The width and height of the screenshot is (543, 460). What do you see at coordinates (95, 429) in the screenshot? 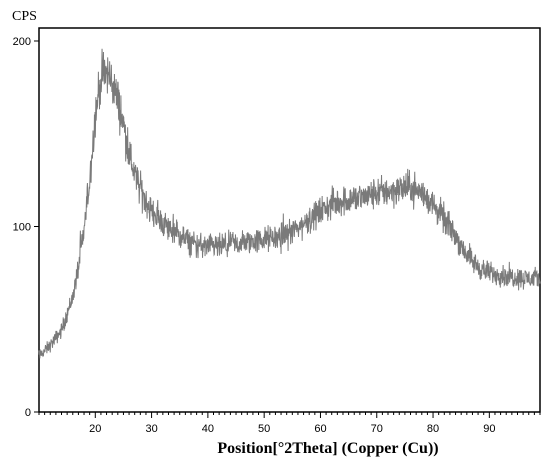
I see `x-tick-label: 20` at bounding box center [95, 429].